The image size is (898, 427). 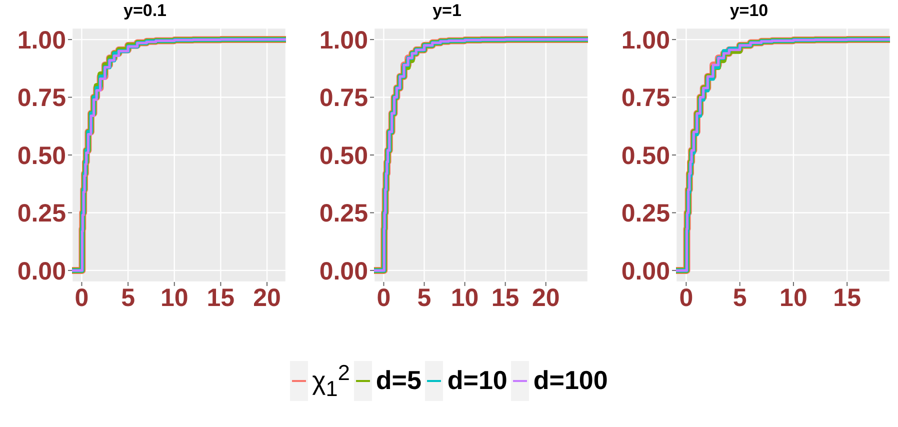 I want to click on chart-title: y=1, so click(x=447, y=11).